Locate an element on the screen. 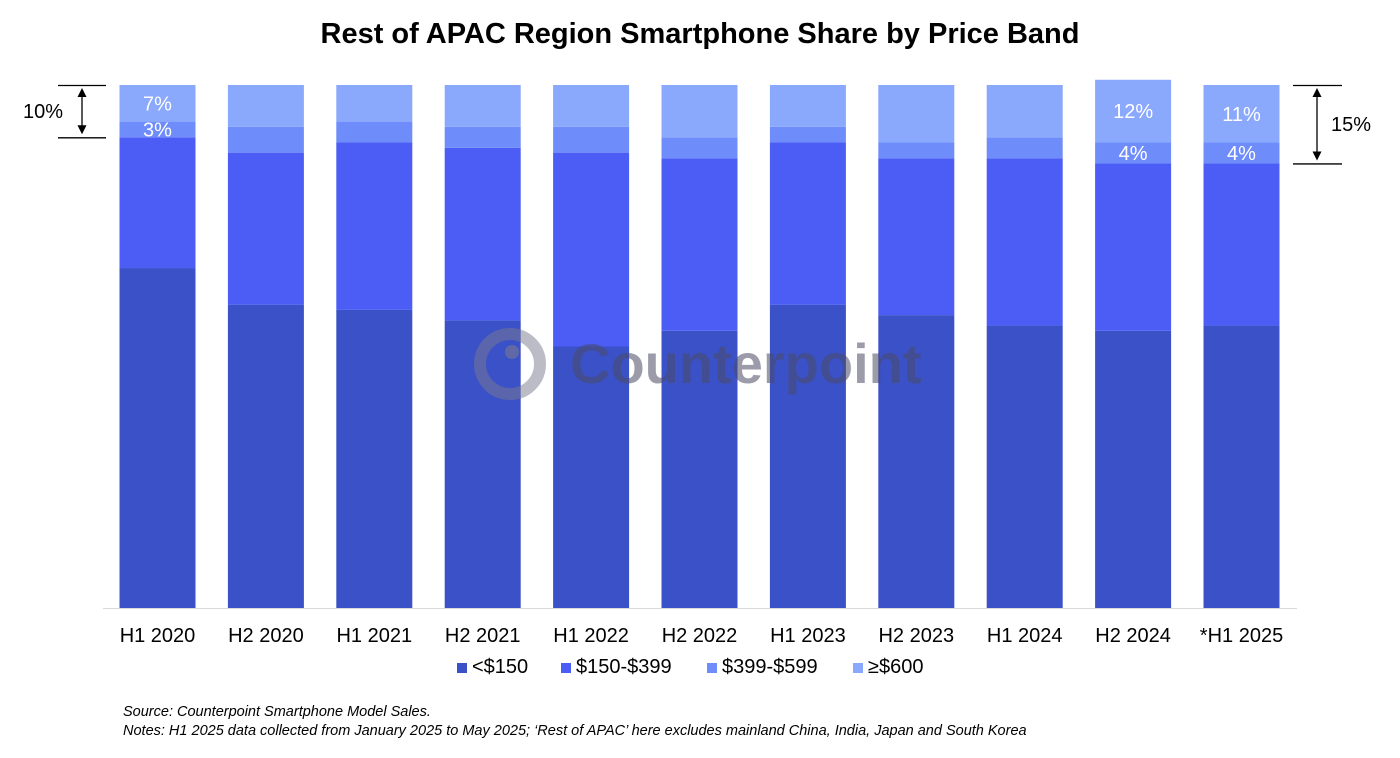 This screenshot has height=758, width=1400. legend-item: ≥$600 is located at coordinates (888, 667).